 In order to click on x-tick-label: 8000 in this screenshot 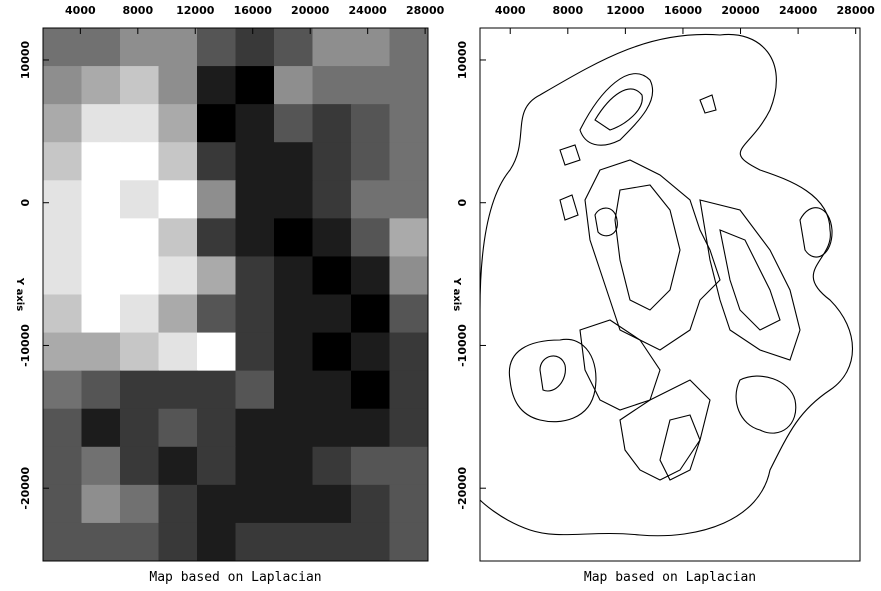, I will do `click(138, 10)`.